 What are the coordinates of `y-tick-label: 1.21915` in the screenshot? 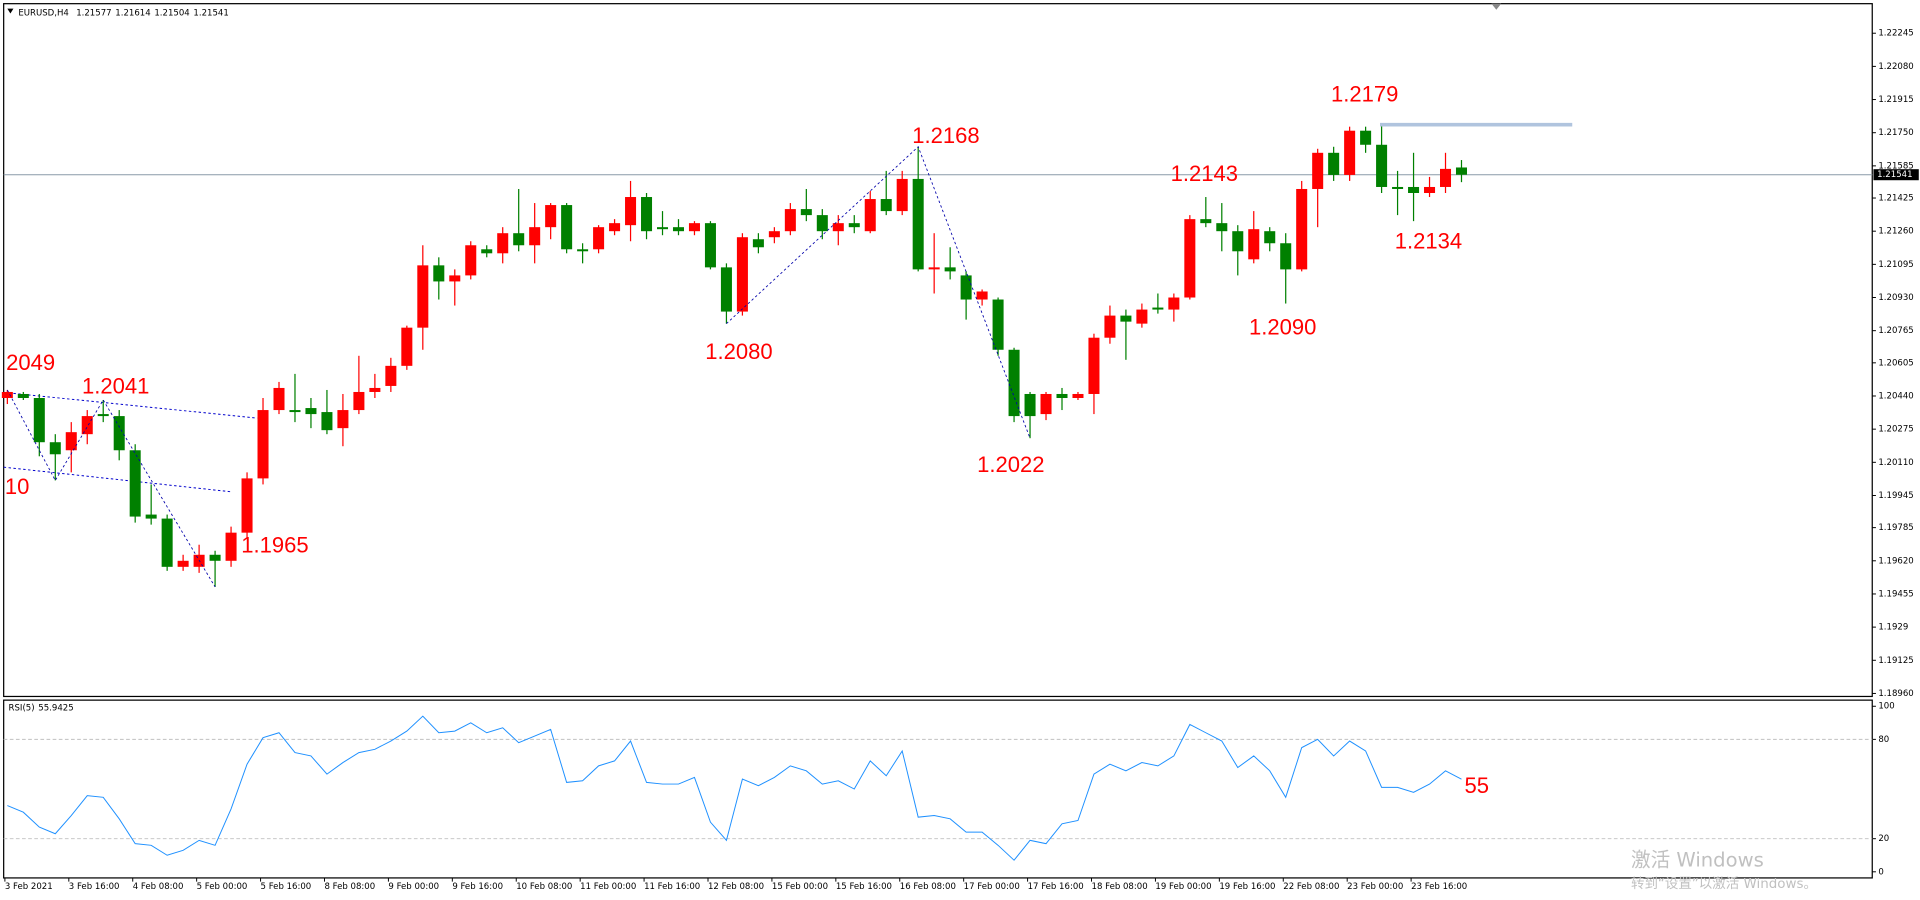 It's located at (1895, 100).